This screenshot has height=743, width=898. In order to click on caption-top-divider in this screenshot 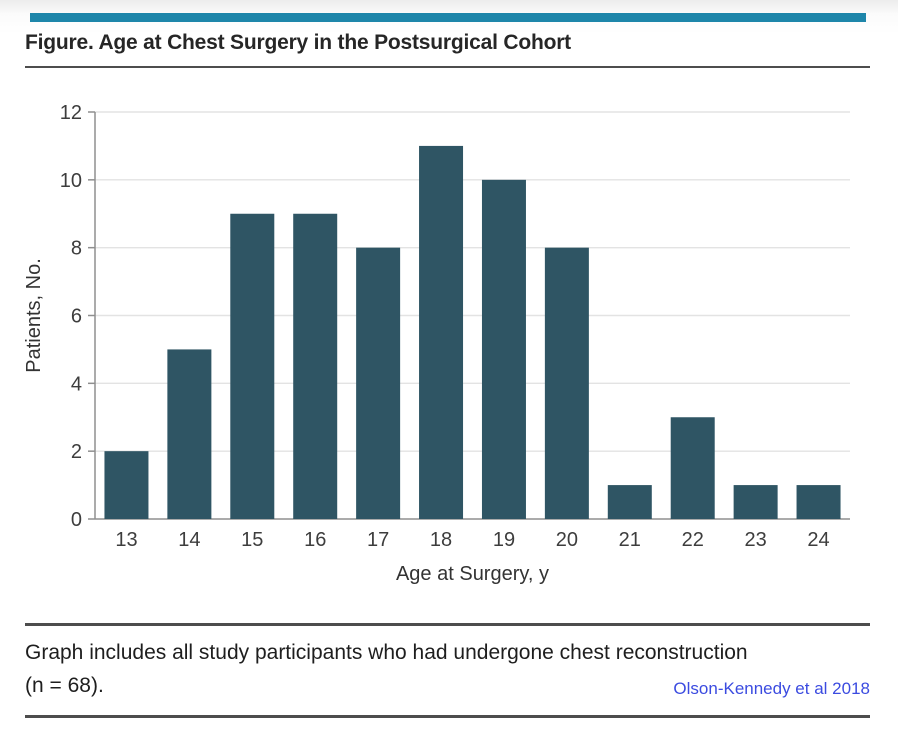, I will do `click(447, 624)`.